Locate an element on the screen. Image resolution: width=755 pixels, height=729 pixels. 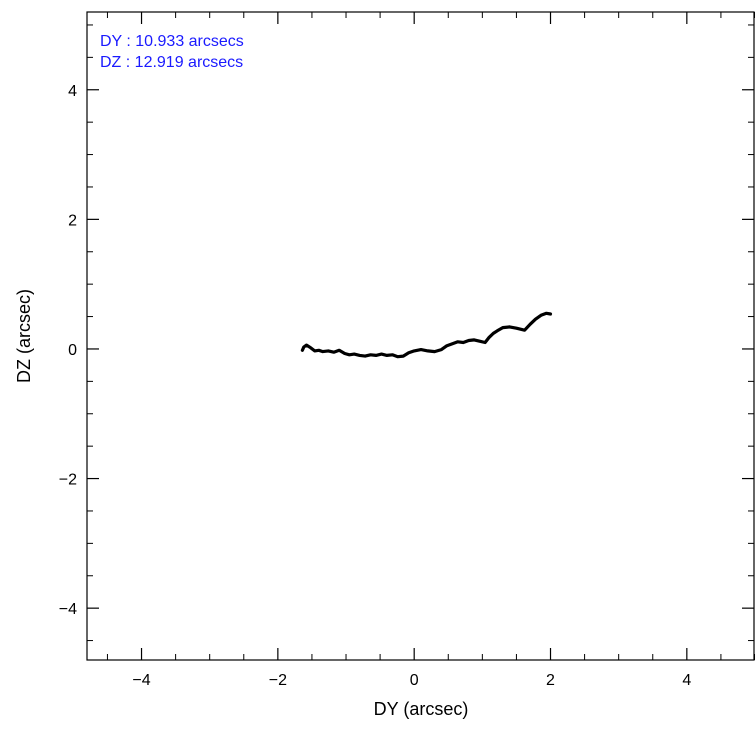
dy-annotation: DY : 10.933 arcsecs is located at coordinates (172, 41).